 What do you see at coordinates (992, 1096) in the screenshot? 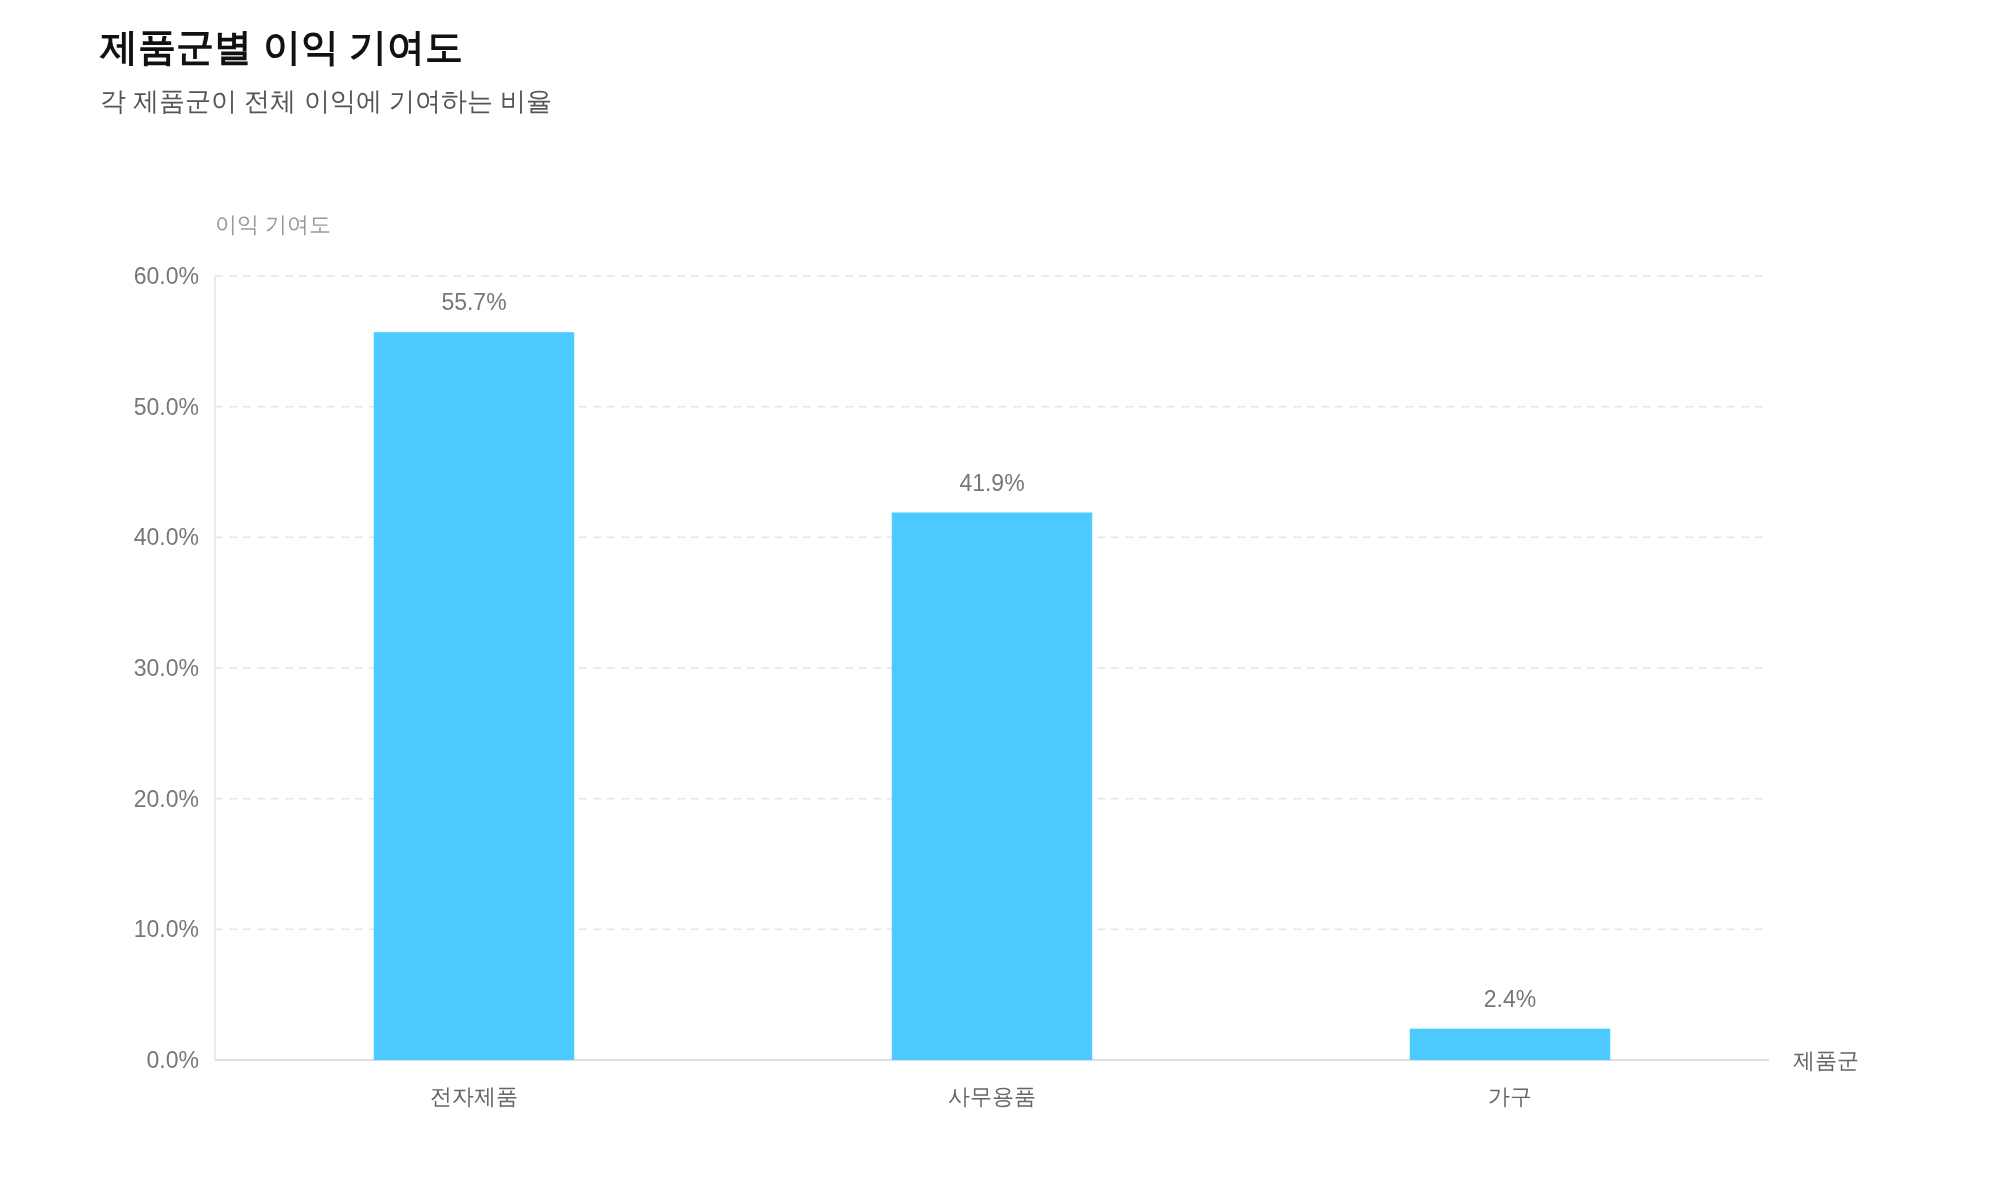
I see `x-tick-label: 사무용품` at bounding box center [992, 1096].